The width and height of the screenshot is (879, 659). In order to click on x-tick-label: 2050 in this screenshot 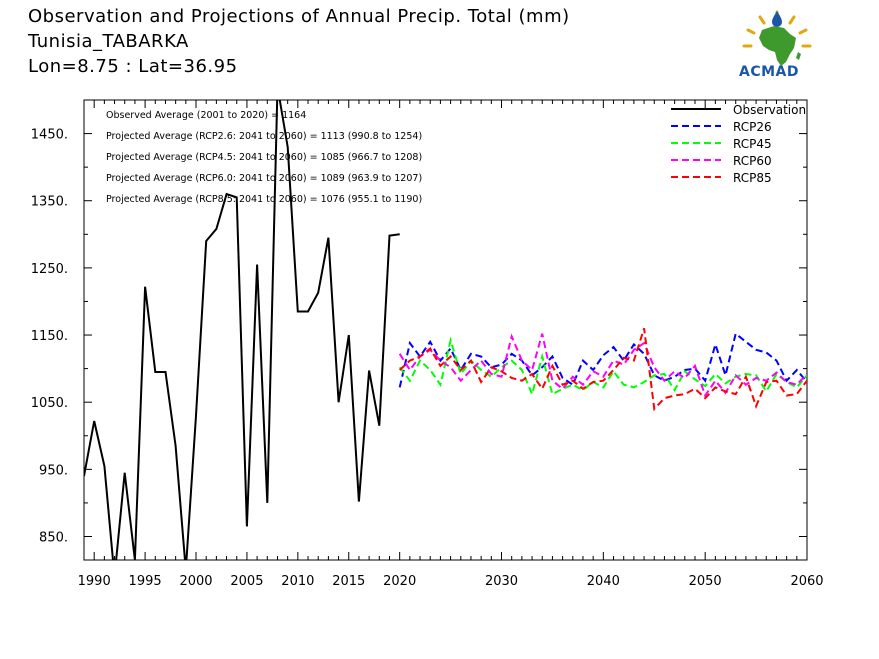, I will do `click(705, 581)`.